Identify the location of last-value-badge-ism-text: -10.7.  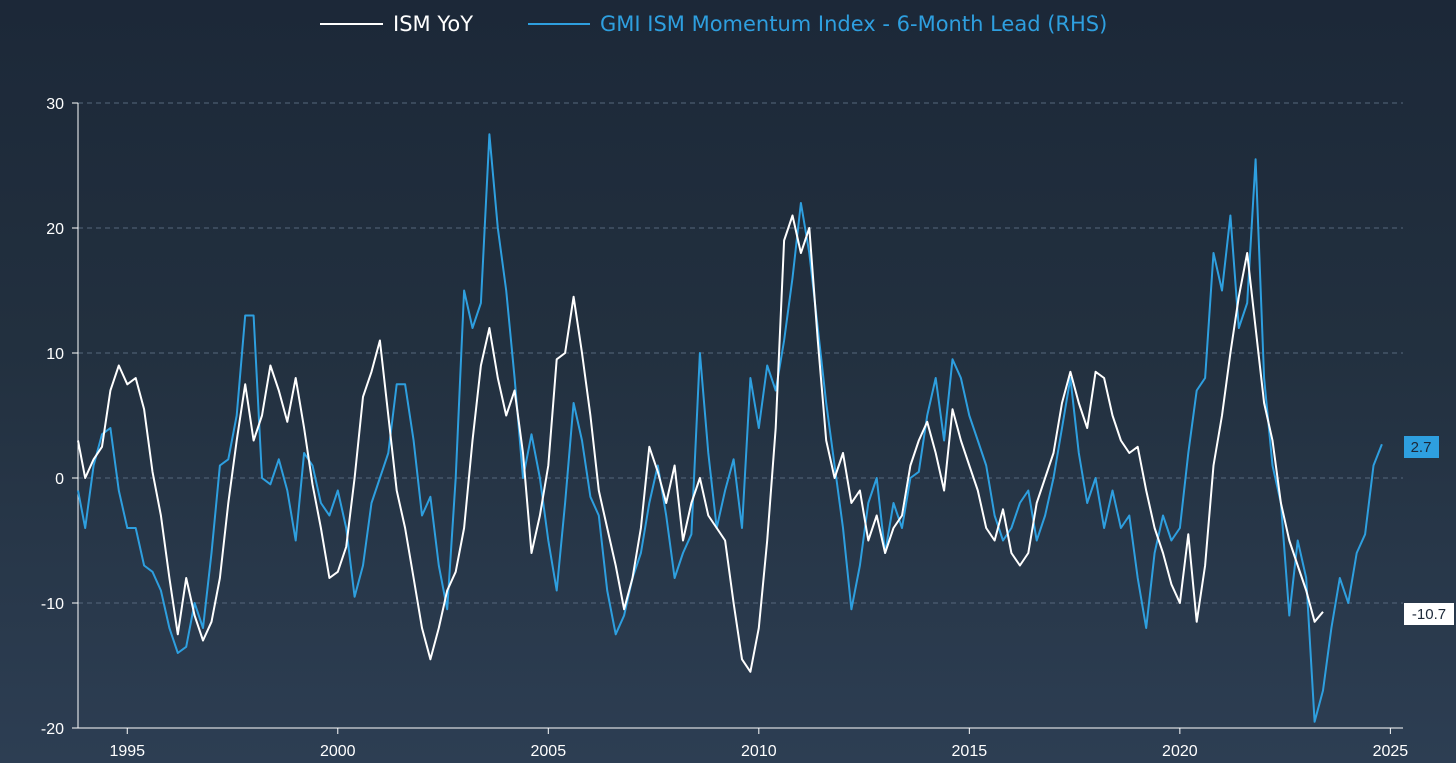
(1429, 614).